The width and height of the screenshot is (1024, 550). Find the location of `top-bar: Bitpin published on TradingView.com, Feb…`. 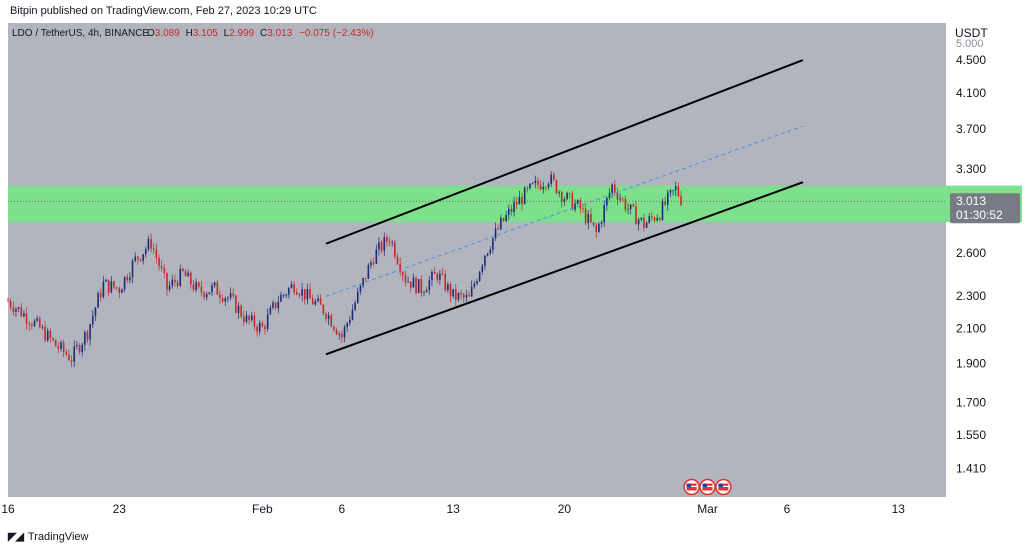

top-bar: Bitpin published on TradingView.com, Feb… is located at coordinates (512, 11).